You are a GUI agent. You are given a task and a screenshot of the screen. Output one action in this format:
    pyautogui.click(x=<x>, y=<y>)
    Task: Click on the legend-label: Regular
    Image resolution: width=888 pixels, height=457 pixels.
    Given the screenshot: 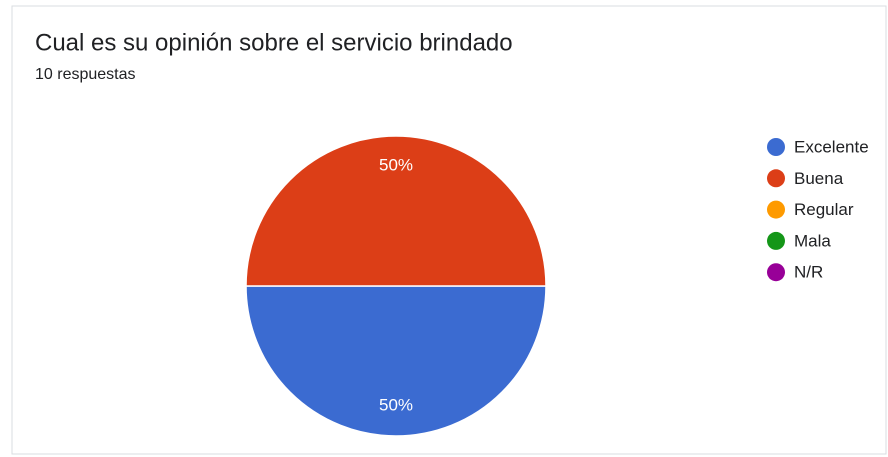 What is the action you would take?
    pyautogui.click(x=824, y=209)
    